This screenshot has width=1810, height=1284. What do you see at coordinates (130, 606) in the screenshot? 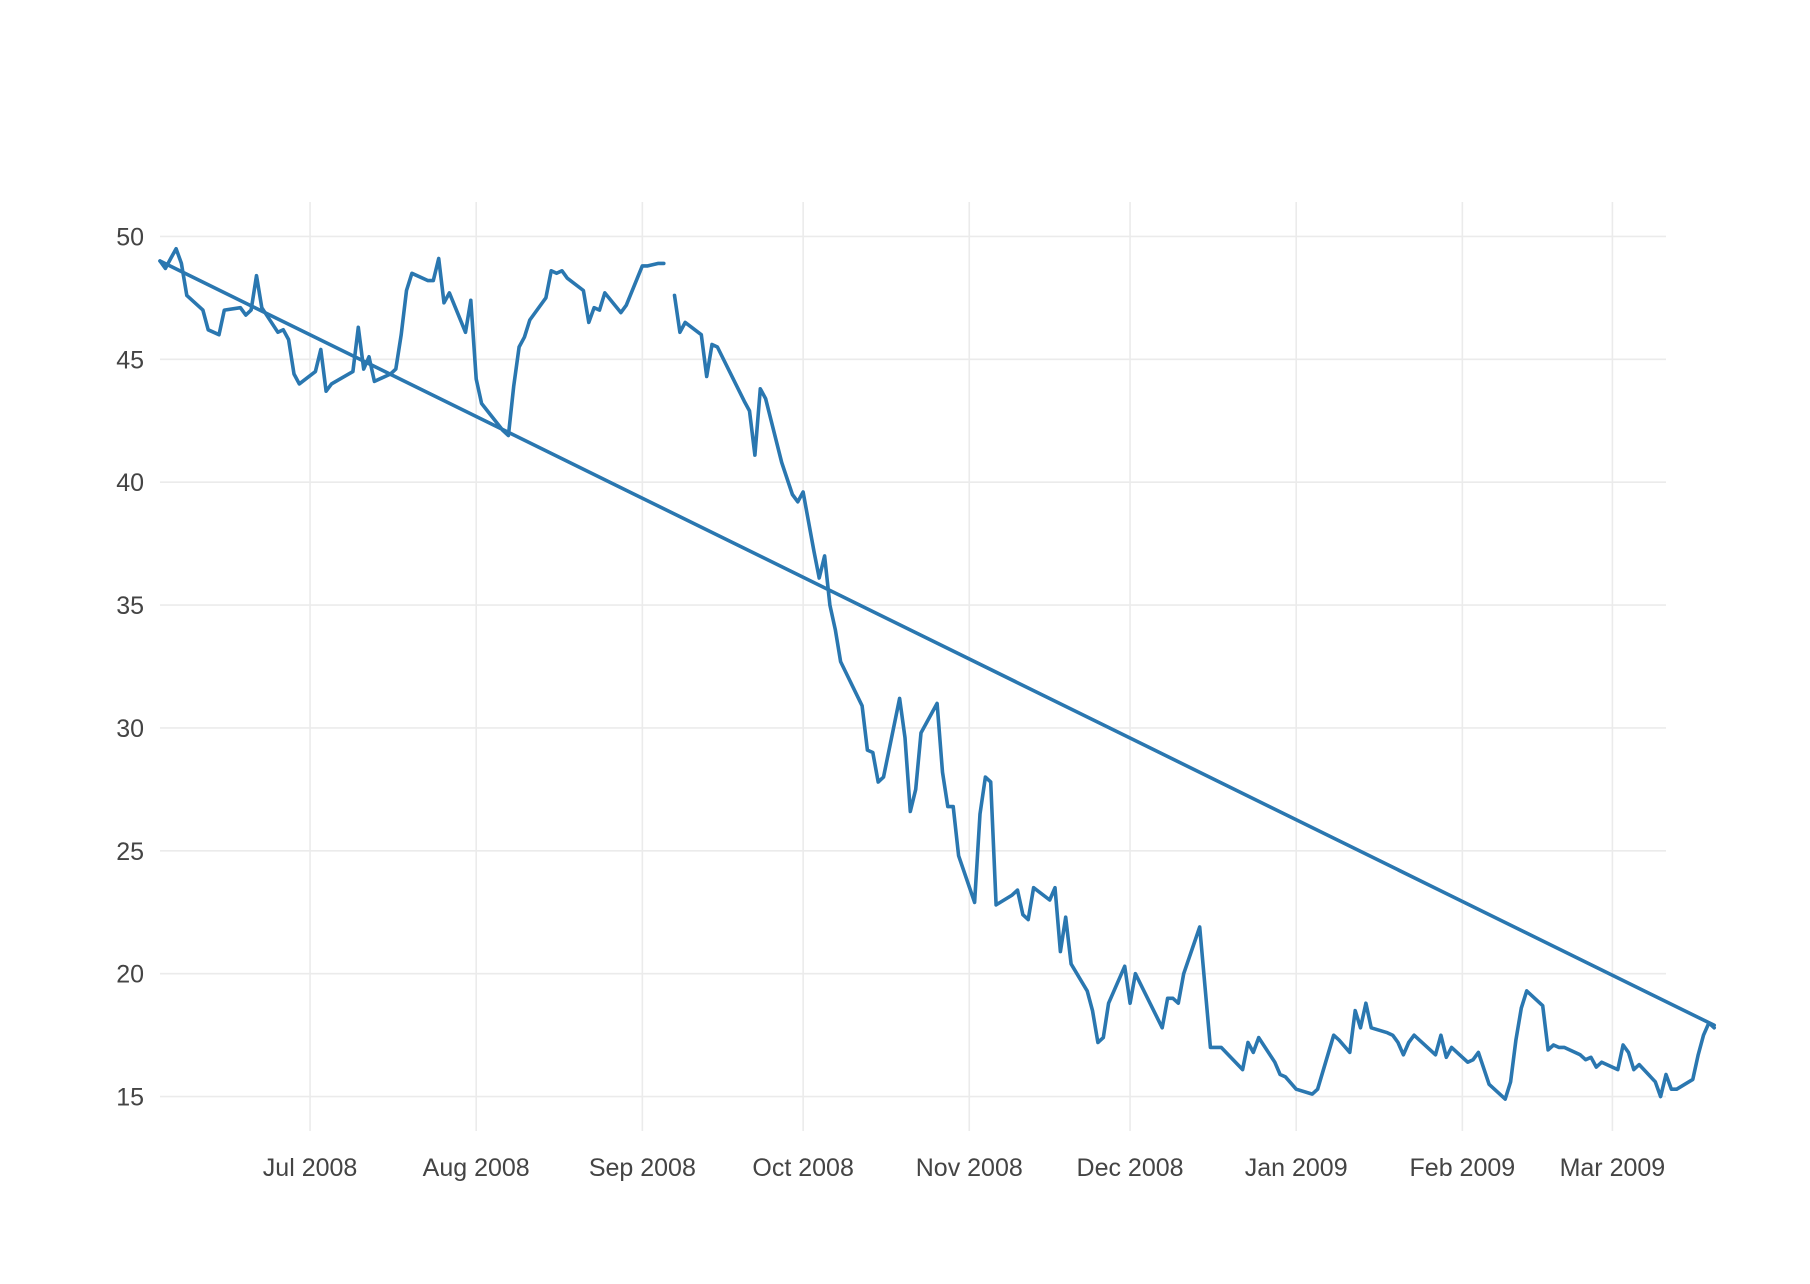
I see `y-tick-label: 35` at bounding box center [130, 606].